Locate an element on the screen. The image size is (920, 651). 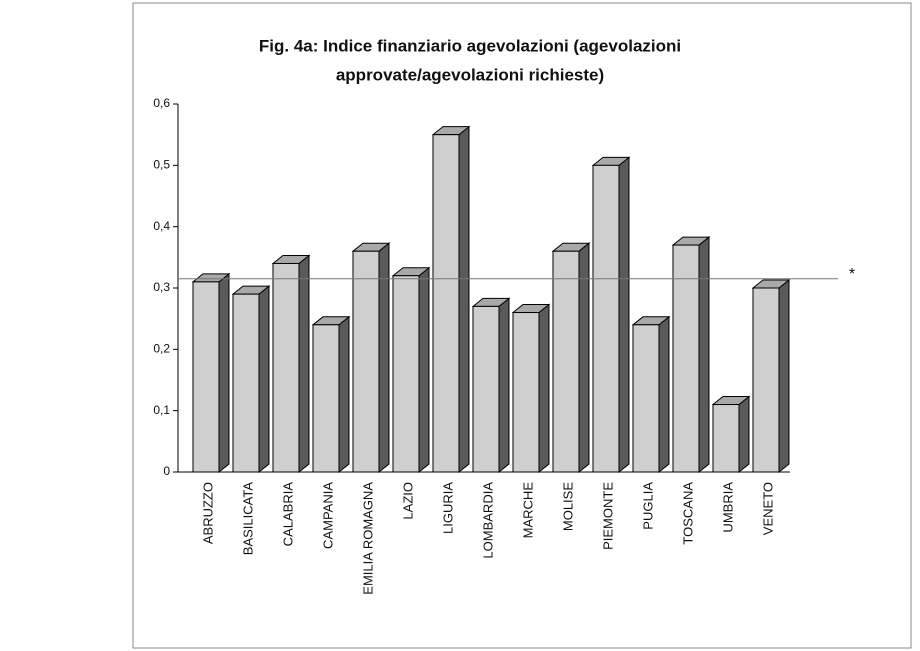
x-tick-label: BASILICATA is located at coordinates (247, 519).